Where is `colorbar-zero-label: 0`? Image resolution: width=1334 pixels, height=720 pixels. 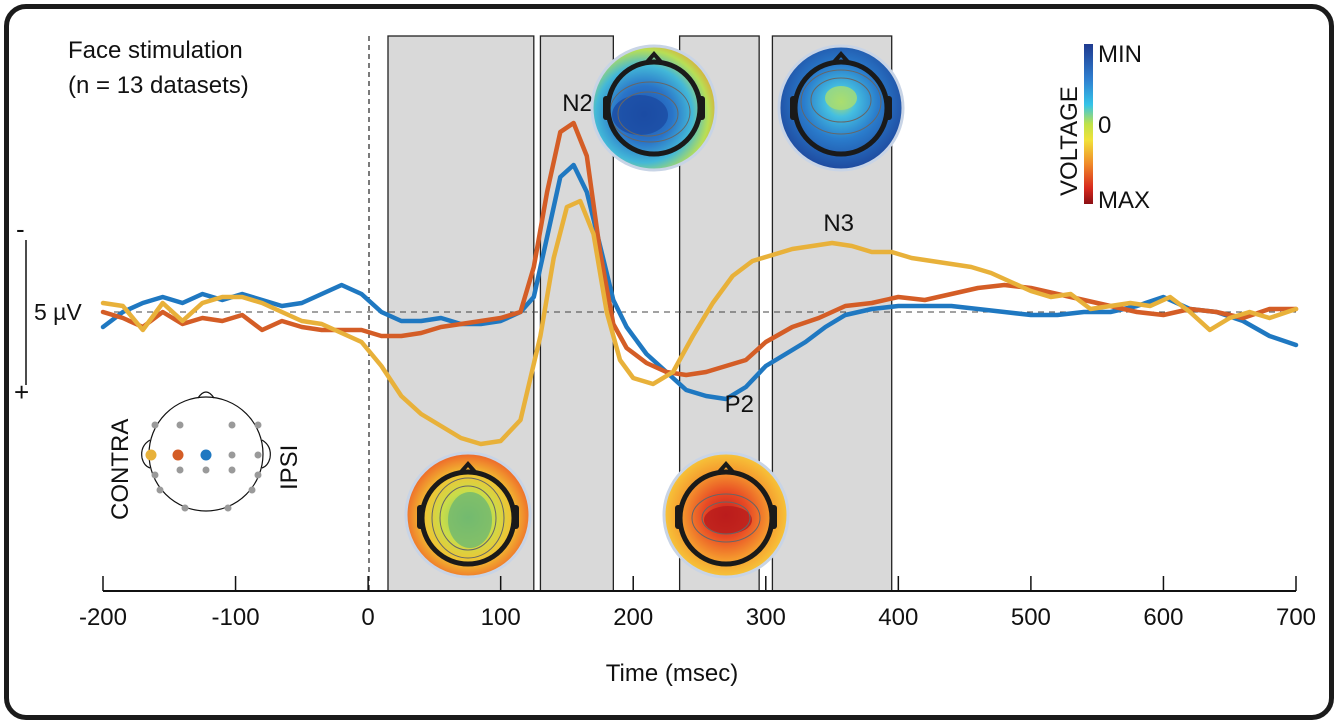
colorbar-zero-label: 0 is located at coordinates (1104, 125).